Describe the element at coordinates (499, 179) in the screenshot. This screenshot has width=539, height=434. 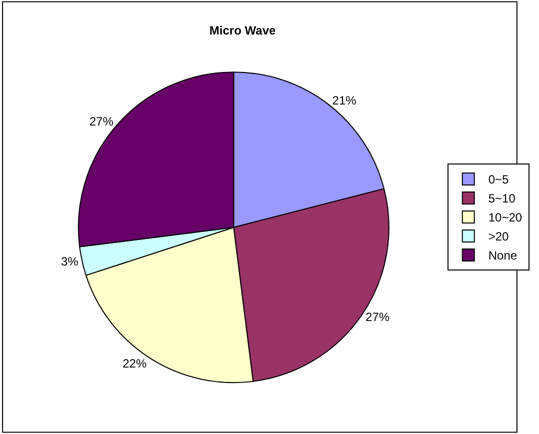
I see `legend-label: 0~5` at that location.